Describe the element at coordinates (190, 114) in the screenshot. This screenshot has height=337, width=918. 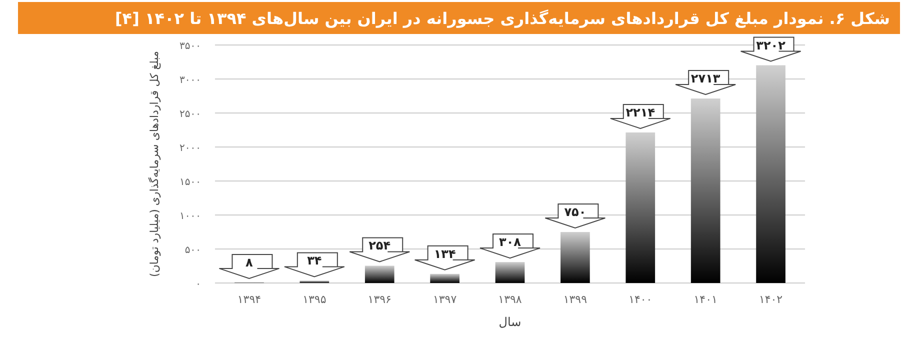
I see `y-tick-label: ۲۵۰۰` at that location.